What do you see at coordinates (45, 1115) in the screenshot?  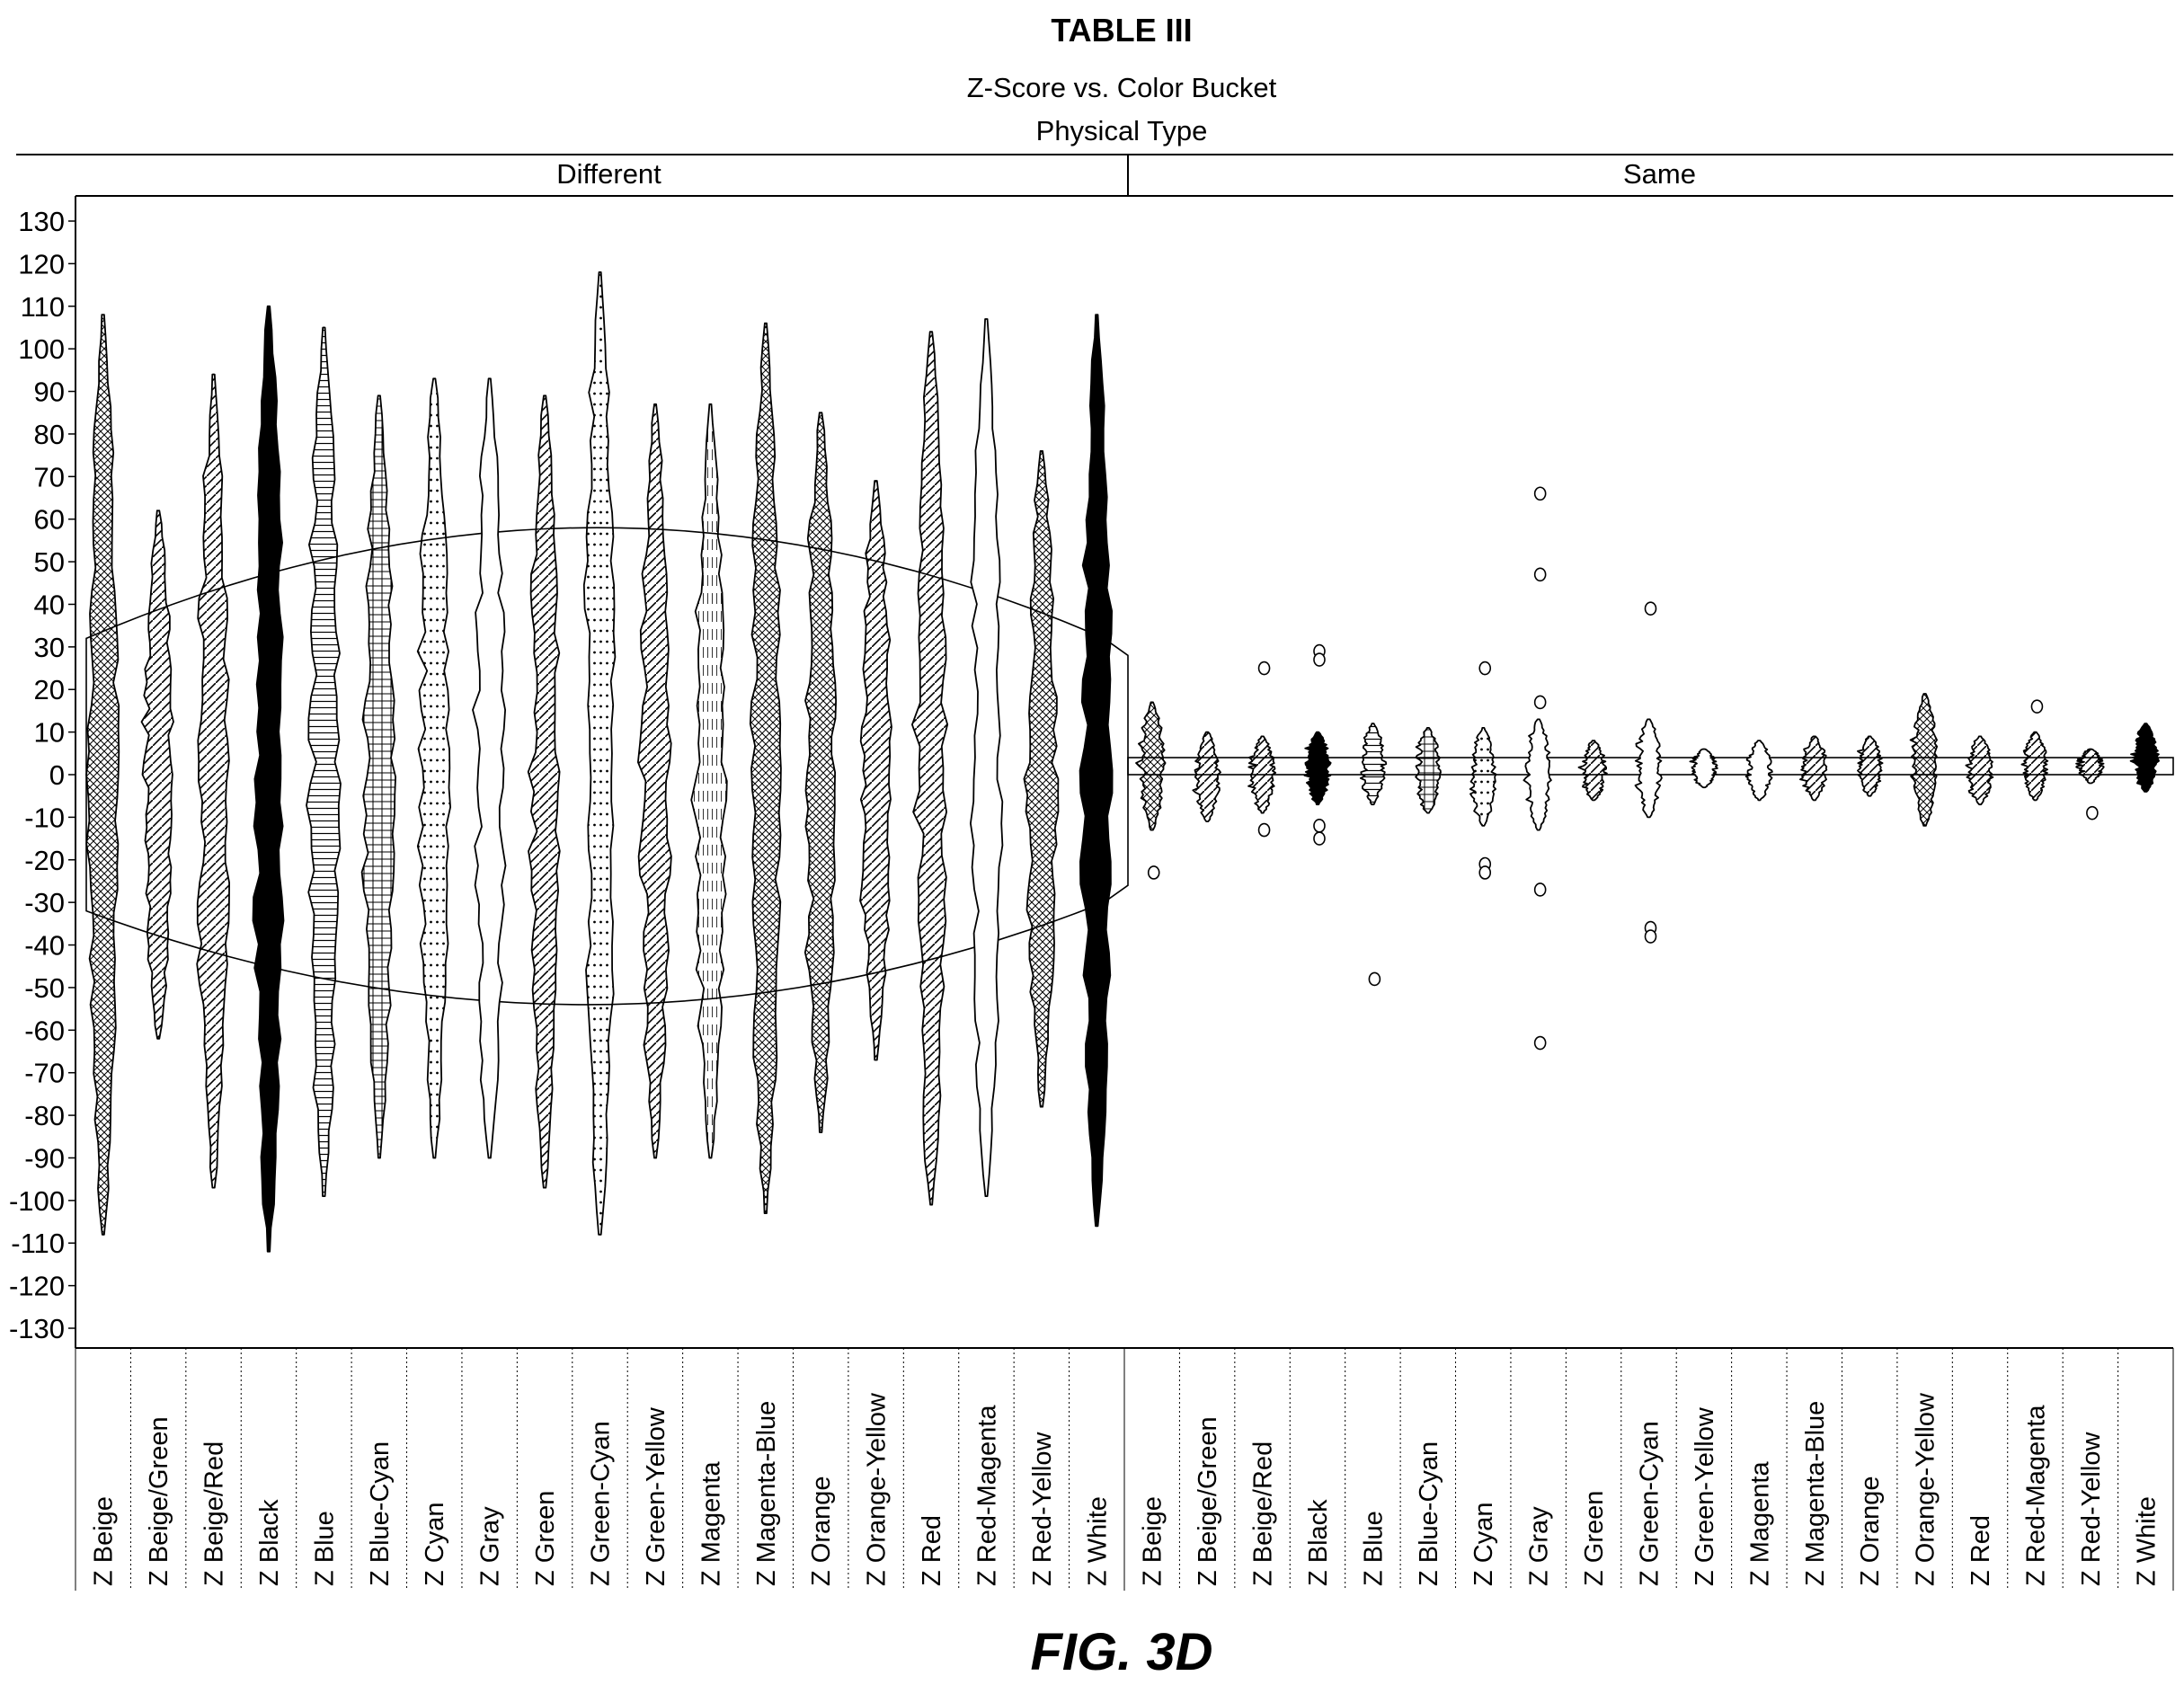 I see `y-tick-label: -80` at bounding box center [45, 1115].